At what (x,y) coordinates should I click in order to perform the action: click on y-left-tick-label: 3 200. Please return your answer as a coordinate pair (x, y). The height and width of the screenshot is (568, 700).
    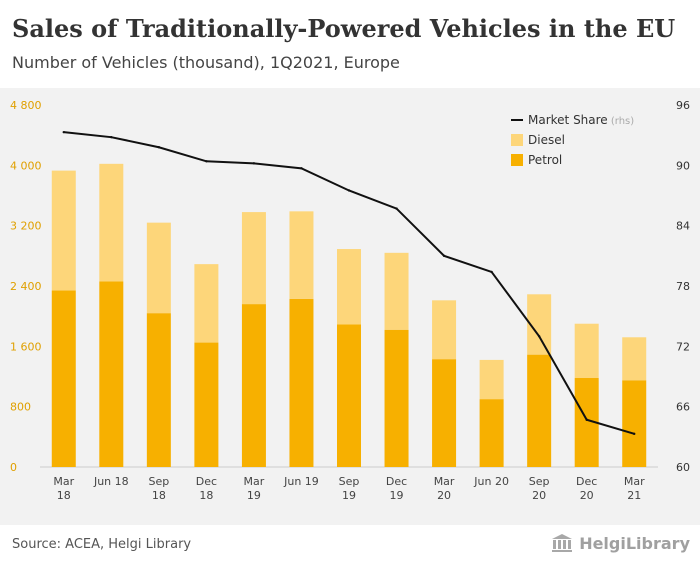
    Looking at the image, I should click on (26, 226).